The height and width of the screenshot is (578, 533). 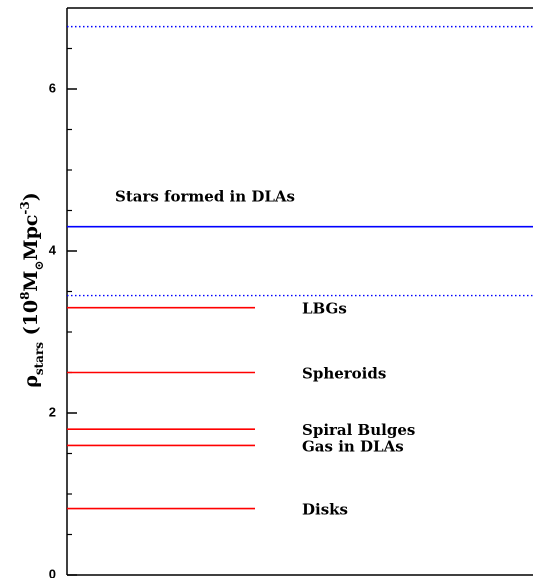 I want to click on line-label: Disks, so click(x=325, y=510).